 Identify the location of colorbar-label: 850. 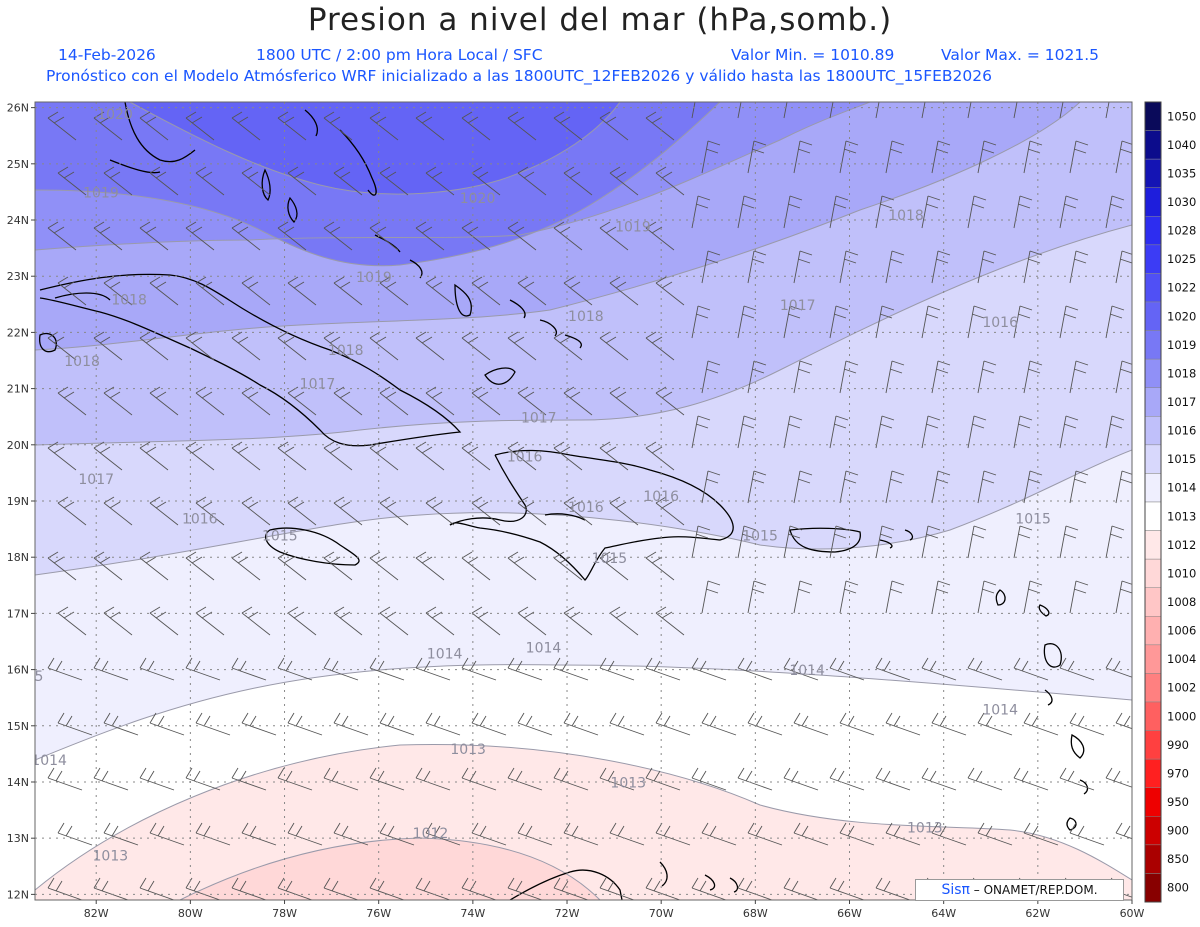
(1178, 859).